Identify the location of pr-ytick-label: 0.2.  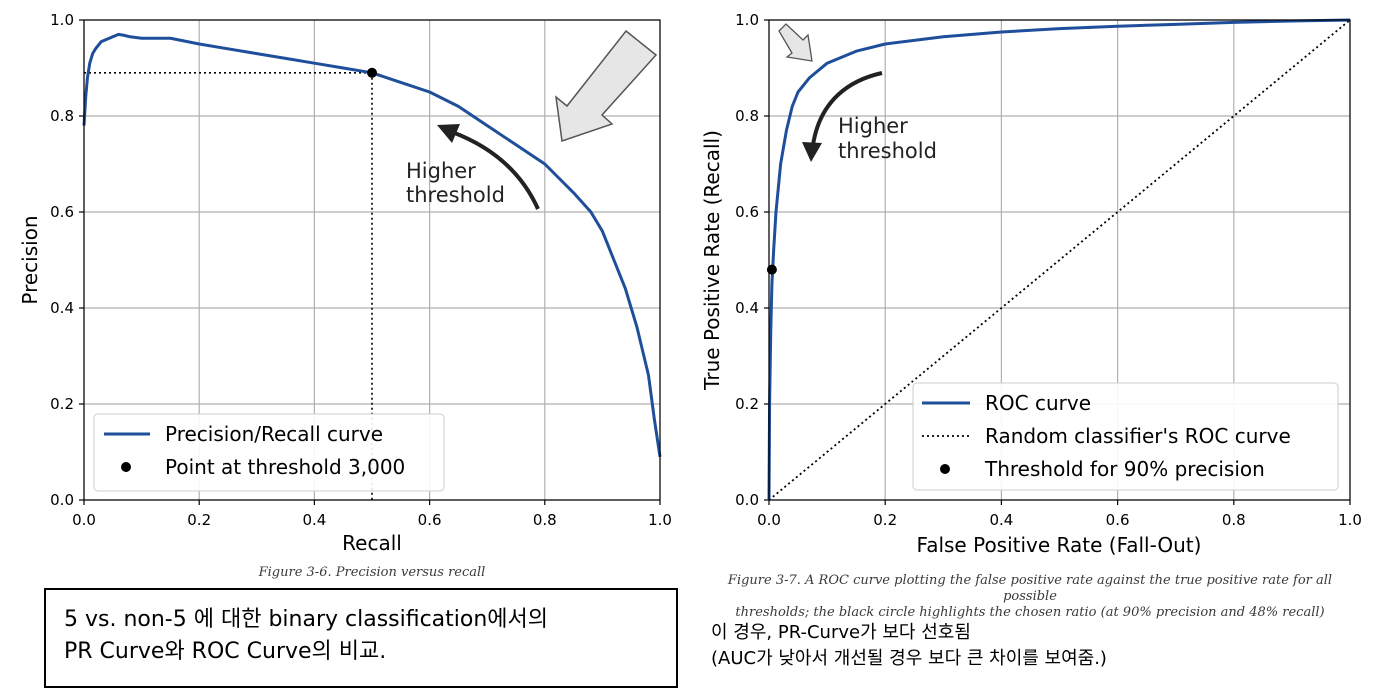
(62, 404).